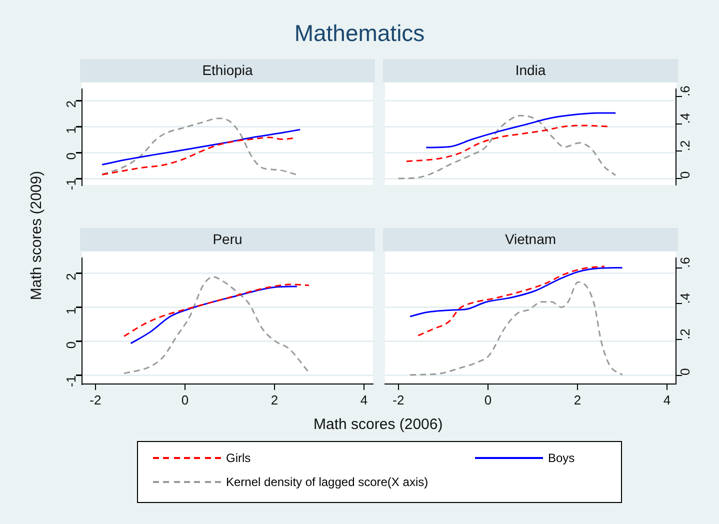  What do you see at coordinates (327, 482) in the screenshot?
I see `legend-label: Kernel density of lagged score(X axis)` at bounding box center [327, 482].